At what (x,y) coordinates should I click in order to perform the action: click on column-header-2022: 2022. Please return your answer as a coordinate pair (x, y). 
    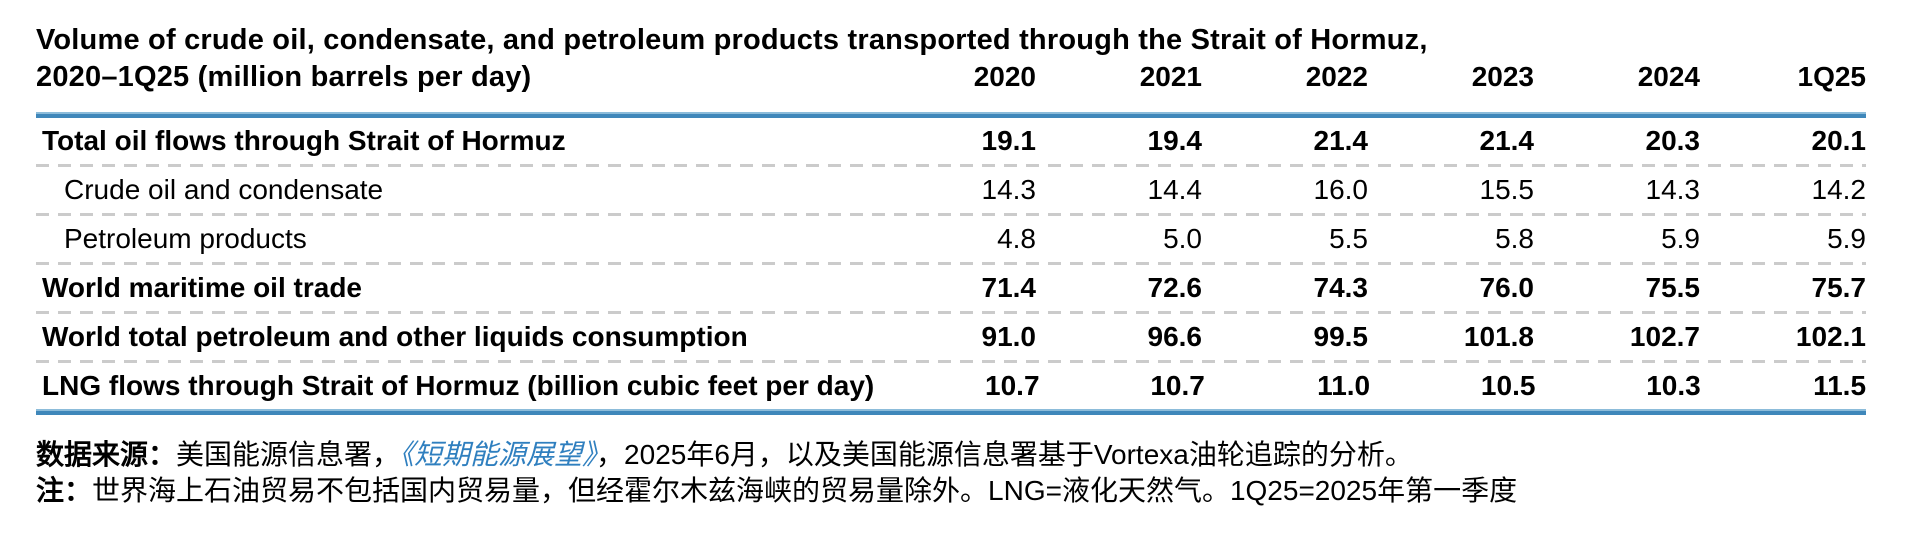
    Looking at the image, I should click on (1336, 76).